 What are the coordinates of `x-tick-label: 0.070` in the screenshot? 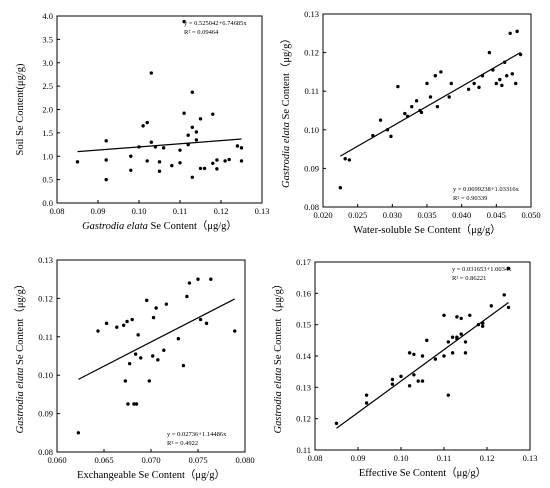 It's located at (150, 460).